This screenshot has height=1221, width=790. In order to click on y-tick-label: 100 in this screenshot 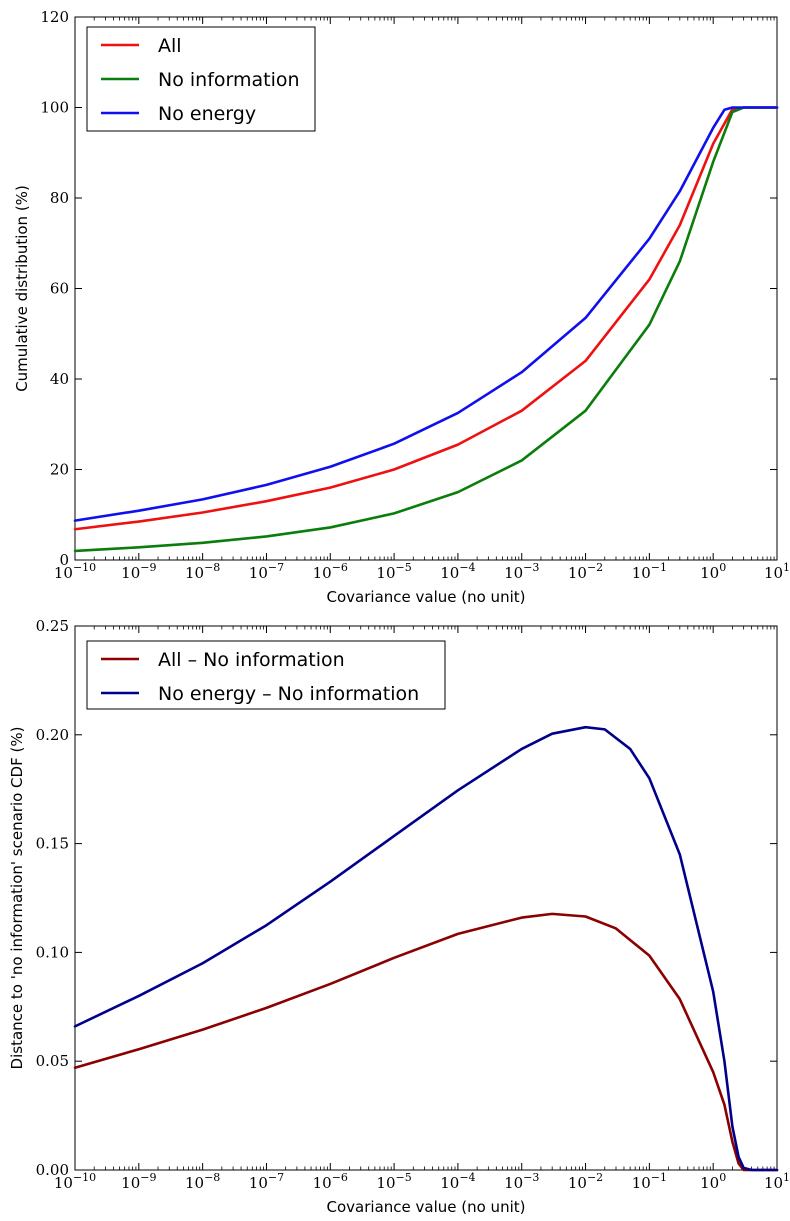, I will do `click(54, 108)`.